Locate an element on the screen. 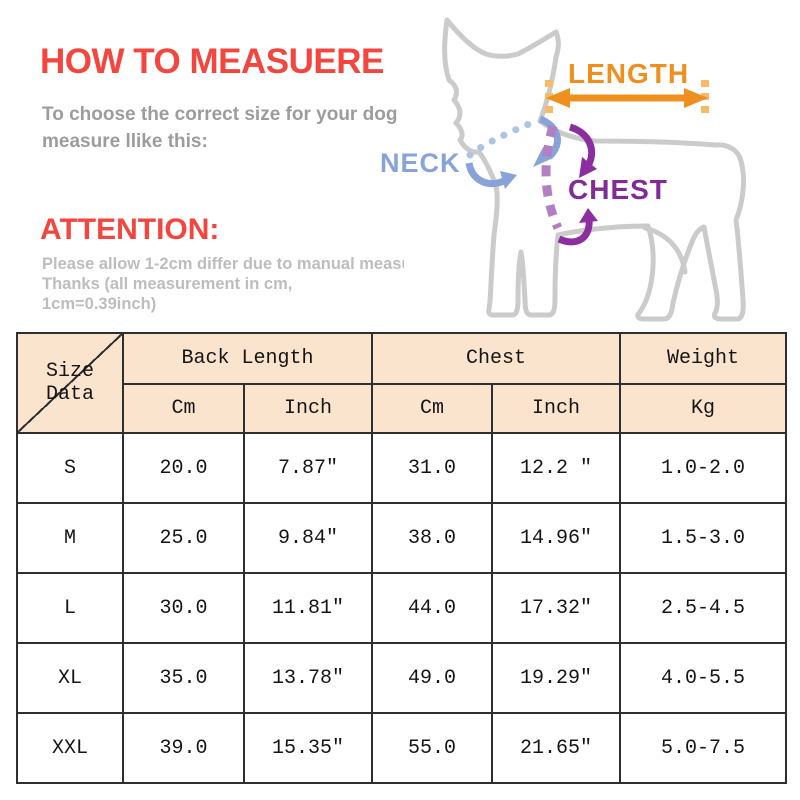 This screenshot has height=800, width=800. corner-cell: Size Data is located at coordinates (70, 383).